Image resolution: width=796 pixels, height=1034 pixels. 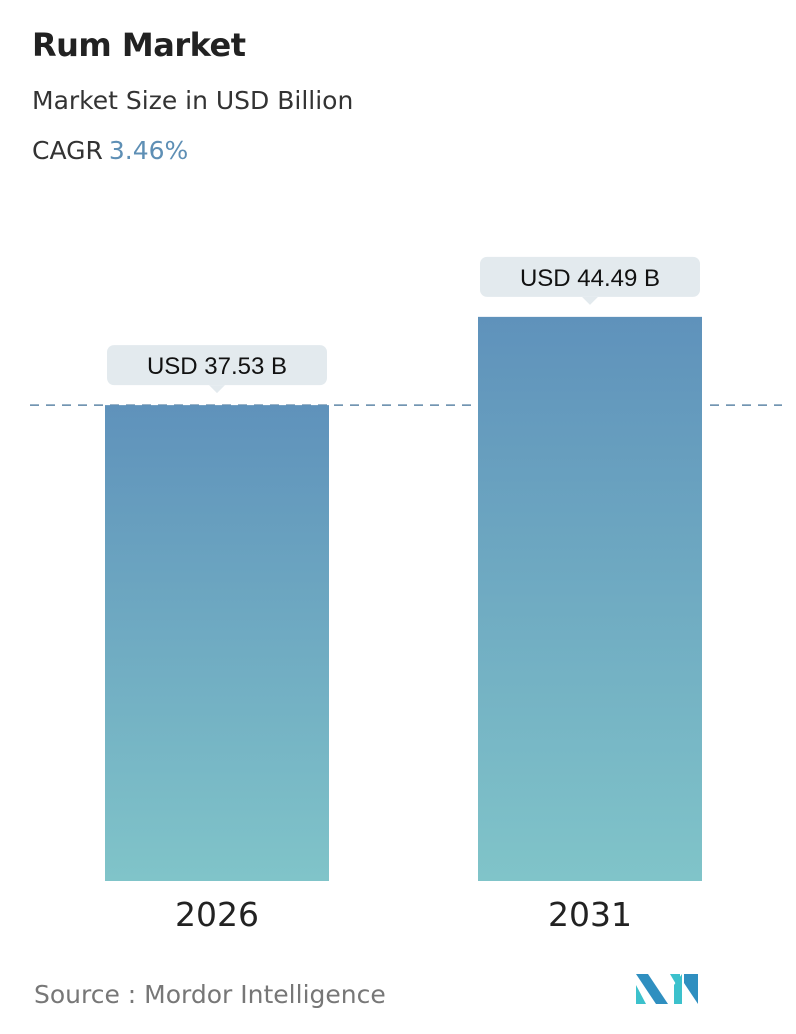 What do you see at coordinates (590, 914) in the screenshot?
I see `x-tick-label: 2031` at bounding box center [590, 914].